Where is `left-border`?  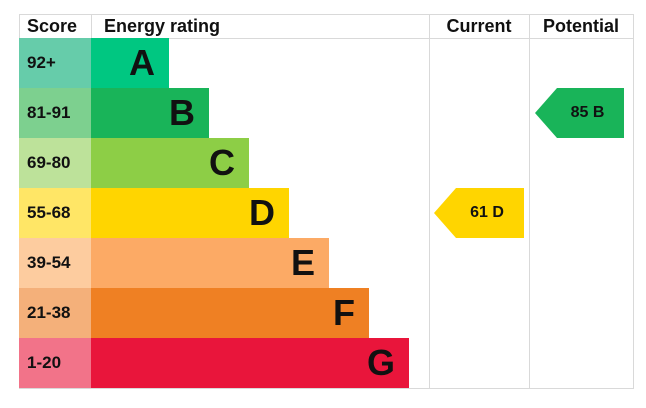
left-border is located at coordinates (19, 26).